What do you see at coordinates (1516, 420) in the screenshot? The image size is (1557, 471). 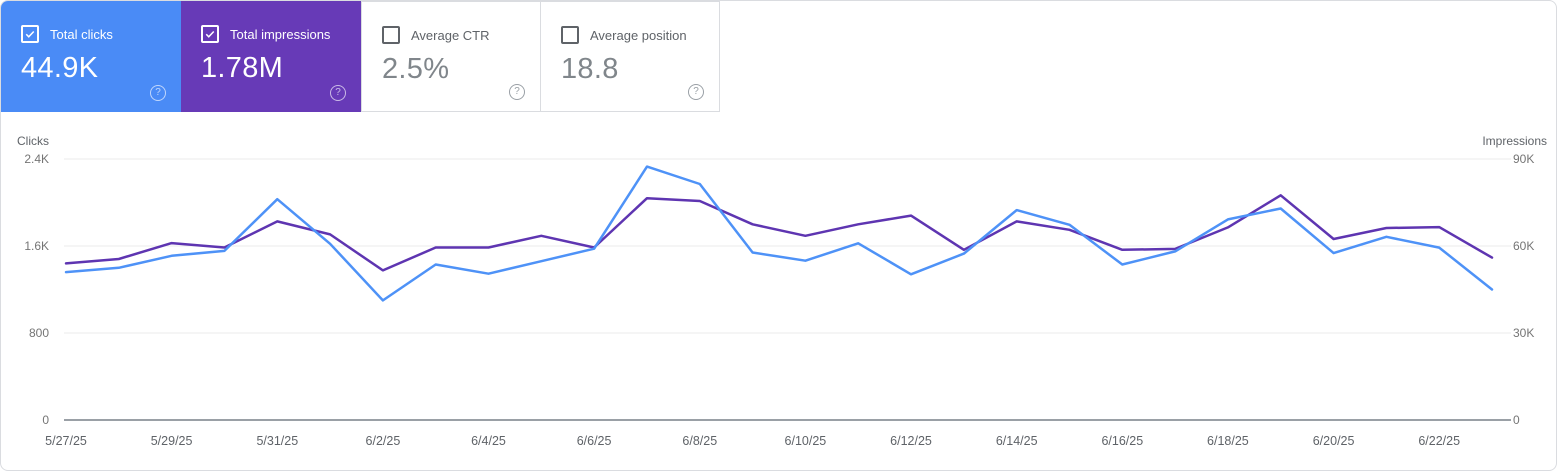 I see `right-axis-tick-label: 0` at bounding box center [1516, 420].